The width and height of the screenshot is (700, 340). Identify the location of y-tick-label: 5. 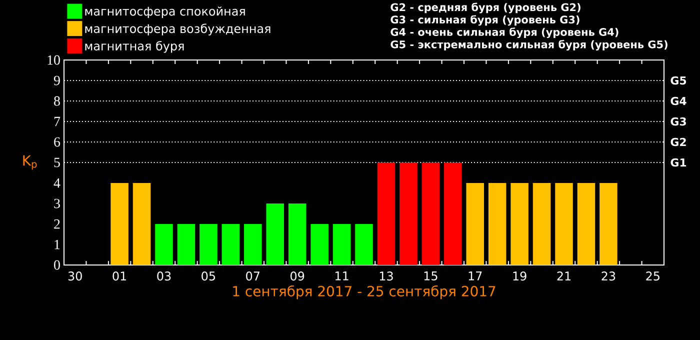
(57, 163).